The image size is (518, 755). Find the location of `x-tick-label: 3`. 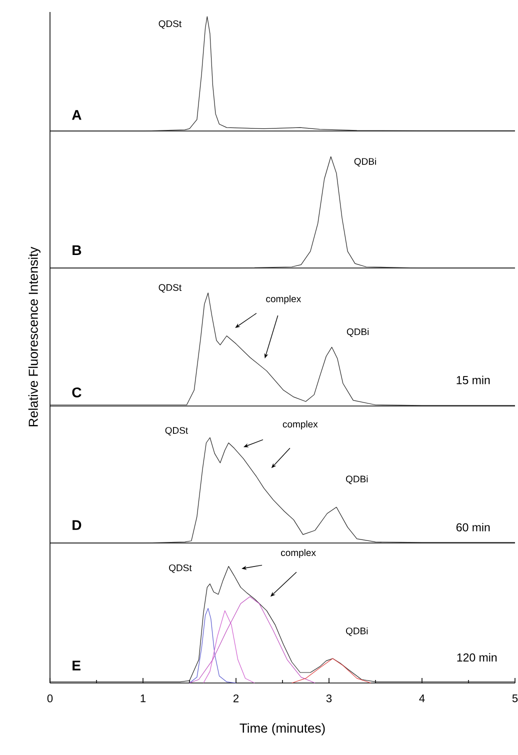

x-tick-label: 3 is located at coordinates (329, 698).